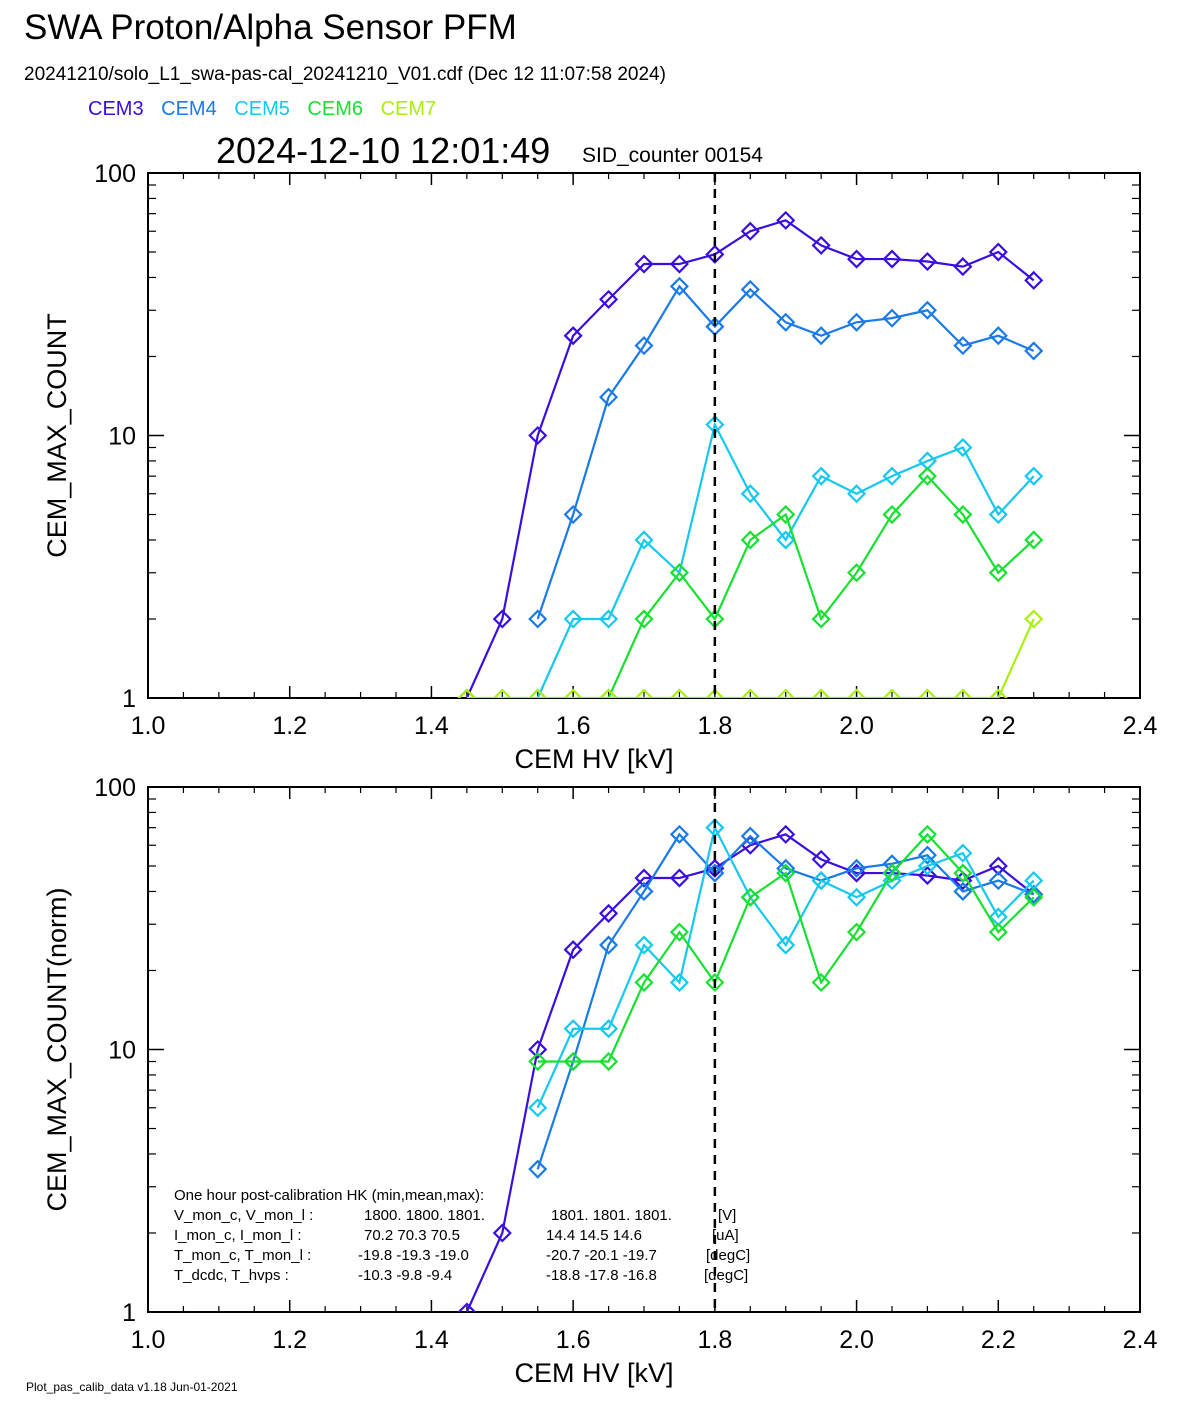 The height and width of the screenshot is (1411, 1201). What do you see at coordinates (408, 109) in the screenshot?
I see `legend-item-cem7: CEM7` at bounding box center [408, 109].